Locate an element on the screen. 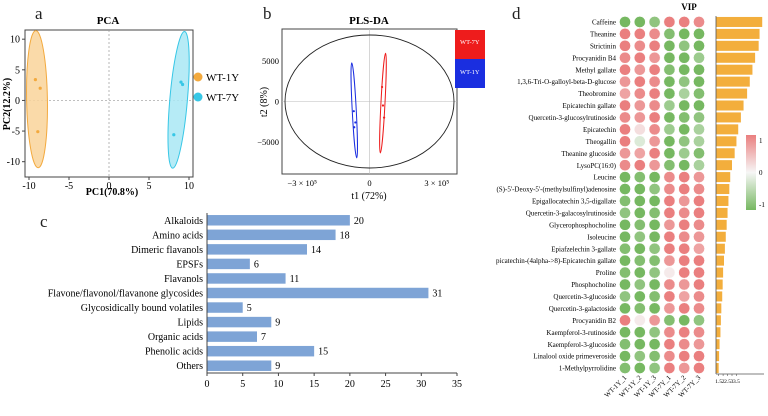 Image resolution: width=768 pixels, height=416 pixels. vip-cell-r10-c6 is located at coordinates (699, 129).